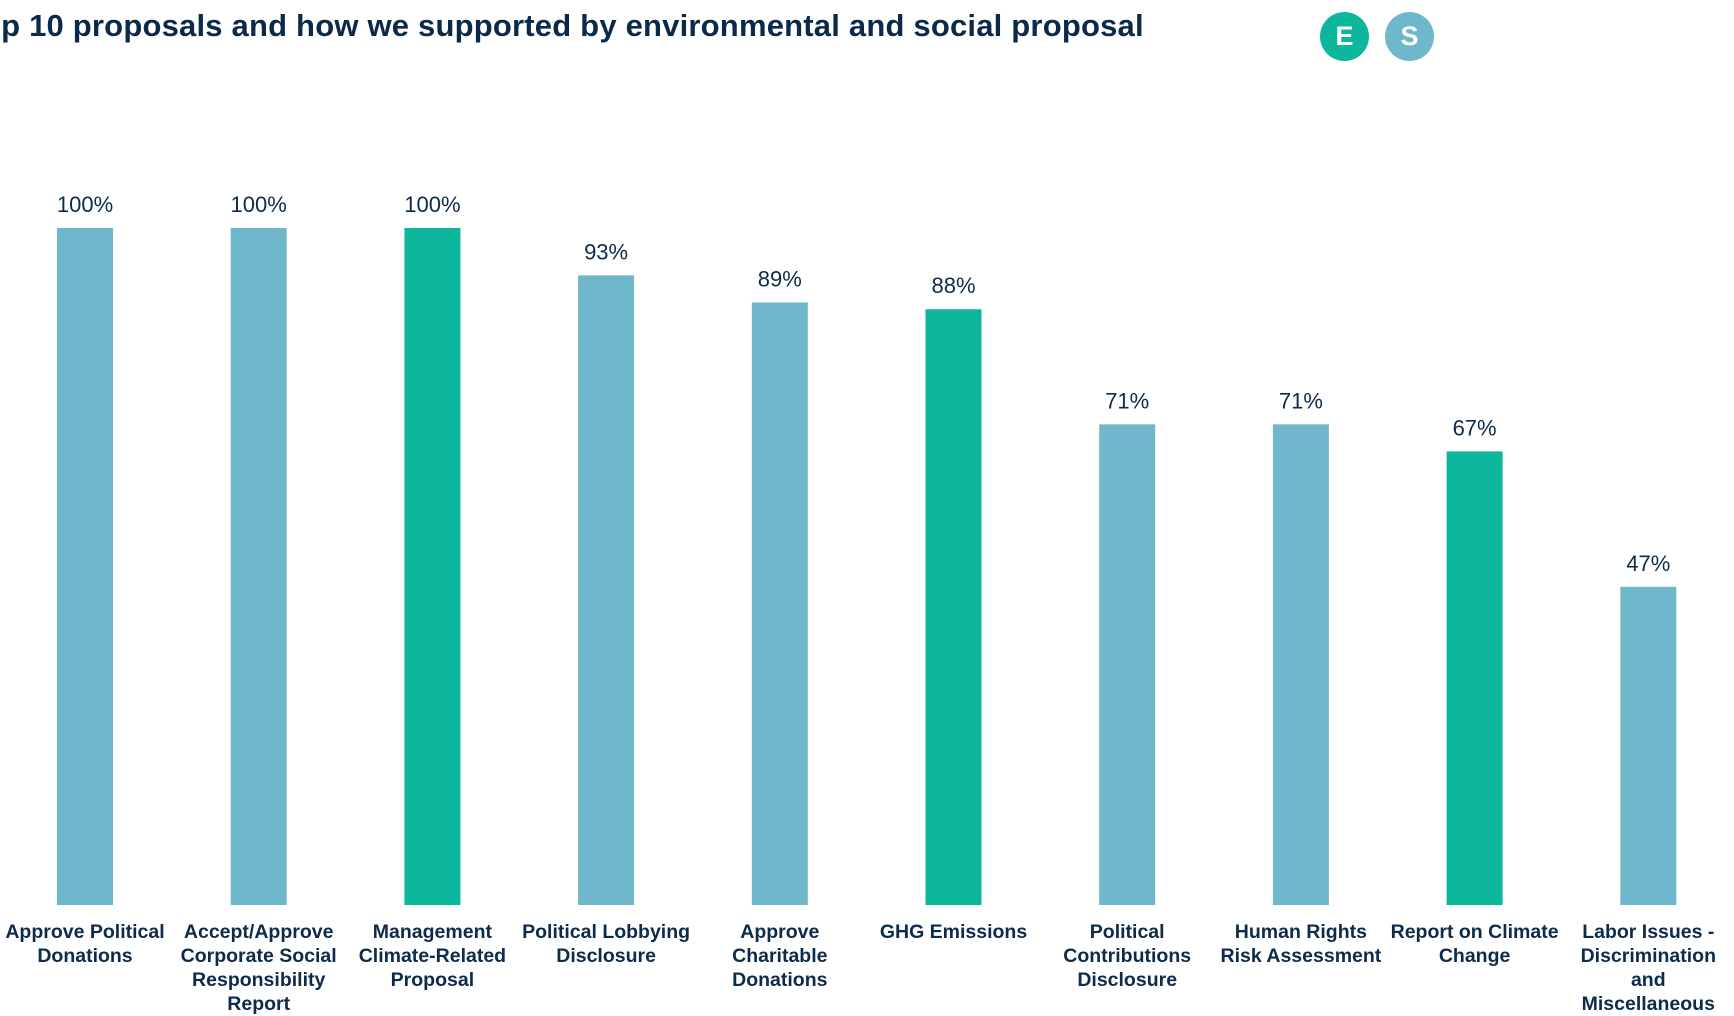 Image resolution: width=1734 pixels, height=1016 pixels. What do you see at coordinates (259, 204) in the screenshot?
I see `data-label-2: 100%` at bounding box center [259, 204].